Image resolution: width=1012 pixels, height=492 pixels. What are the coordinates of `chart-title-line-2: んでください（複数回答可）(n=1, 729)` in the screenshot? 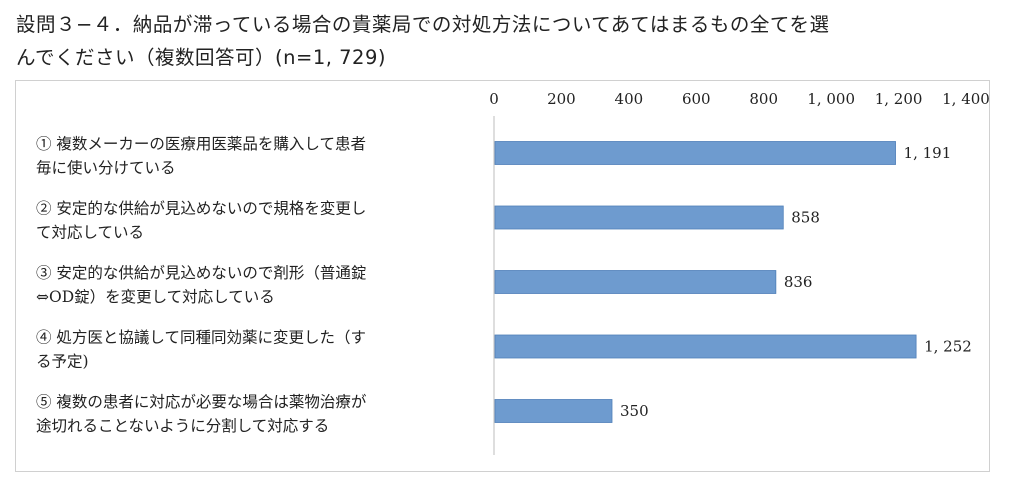 It's located at (201, 57).